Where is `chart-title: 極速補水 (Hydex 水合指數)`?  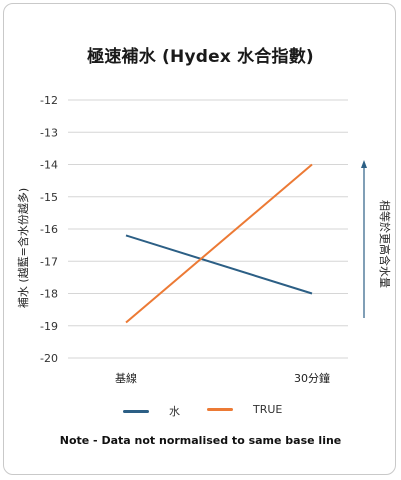 chart-title: 極速補水 (Hydex 水合指數) is located at coordinates (200, 57).